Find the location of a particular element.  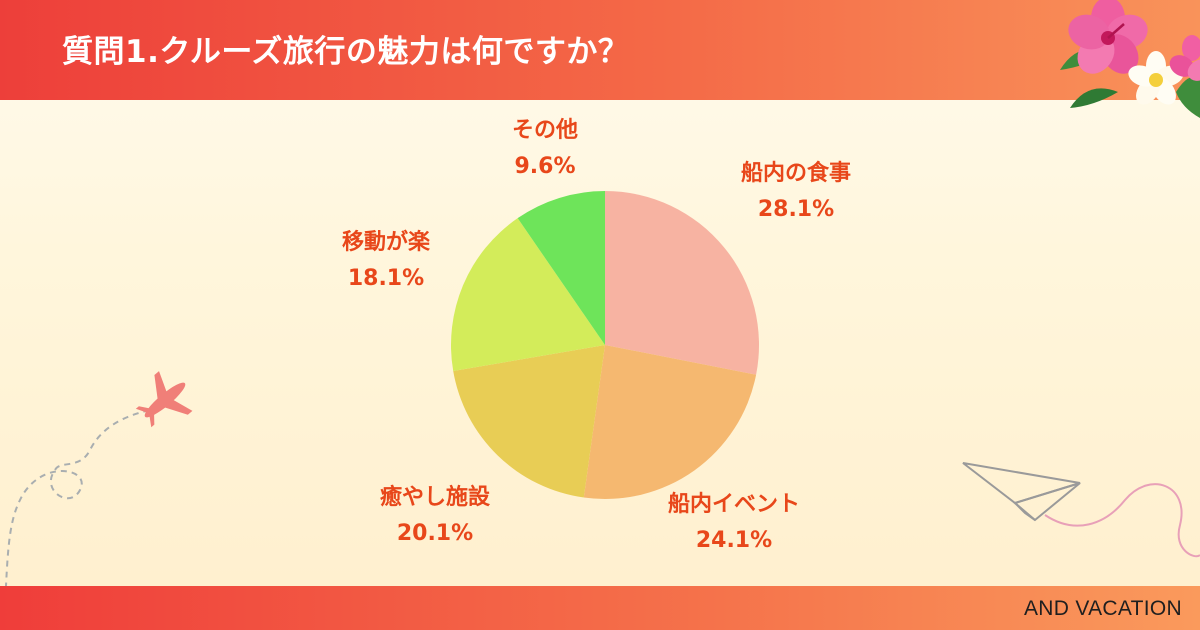

slice-label-name: 移動が楽 is located at coordinates (385, 242).